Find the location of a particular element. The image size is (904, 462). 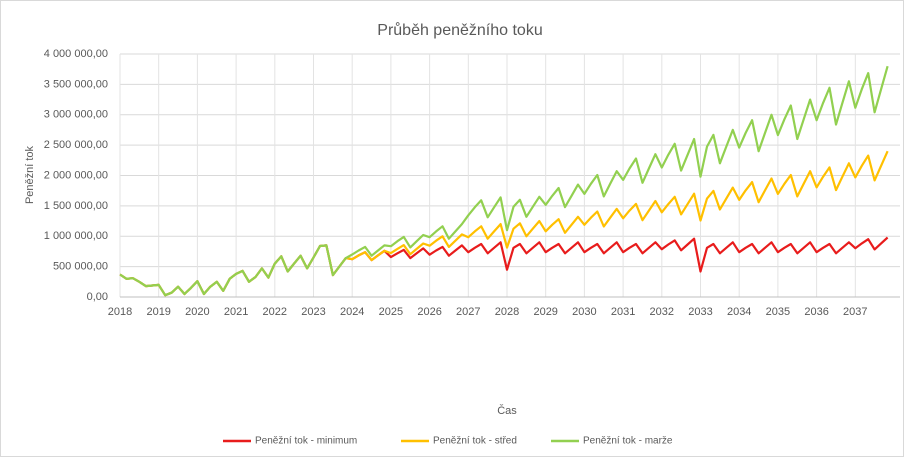

x-tick-label: 2030 is located at coordinates (584, 312).